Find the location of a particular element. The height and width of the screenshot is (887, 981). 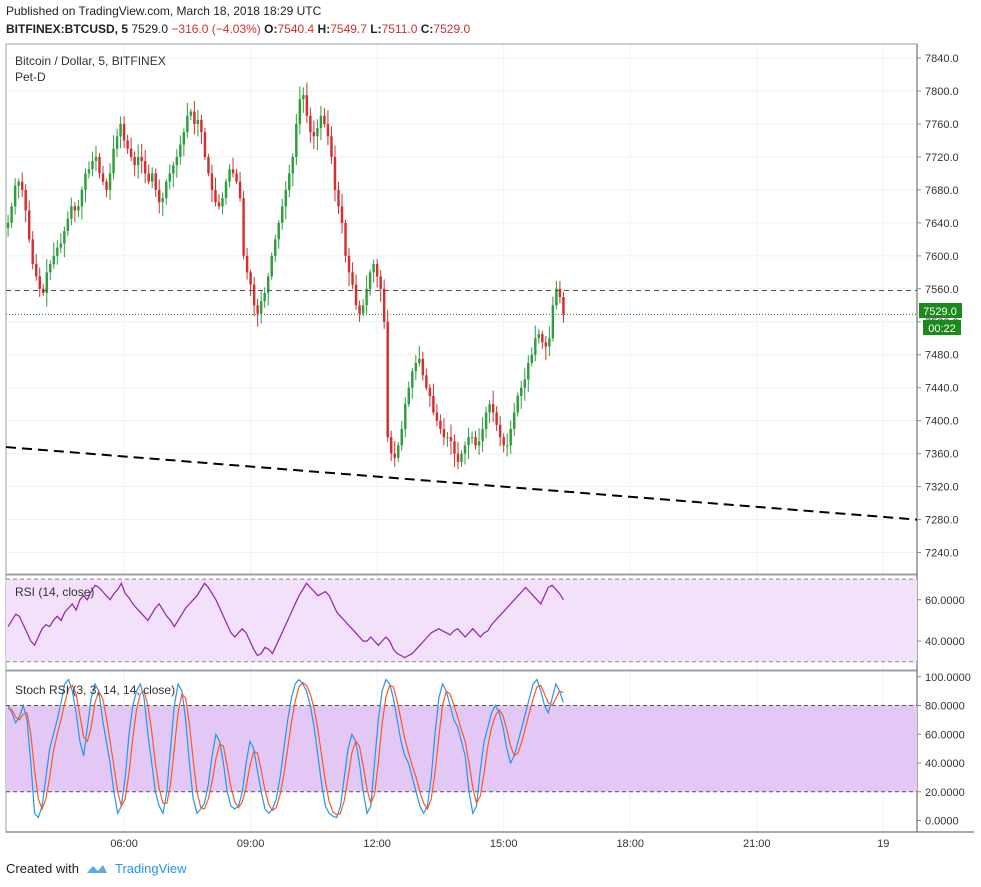

y-tick-label: 7840.0 is located at coordinates (942, 59).